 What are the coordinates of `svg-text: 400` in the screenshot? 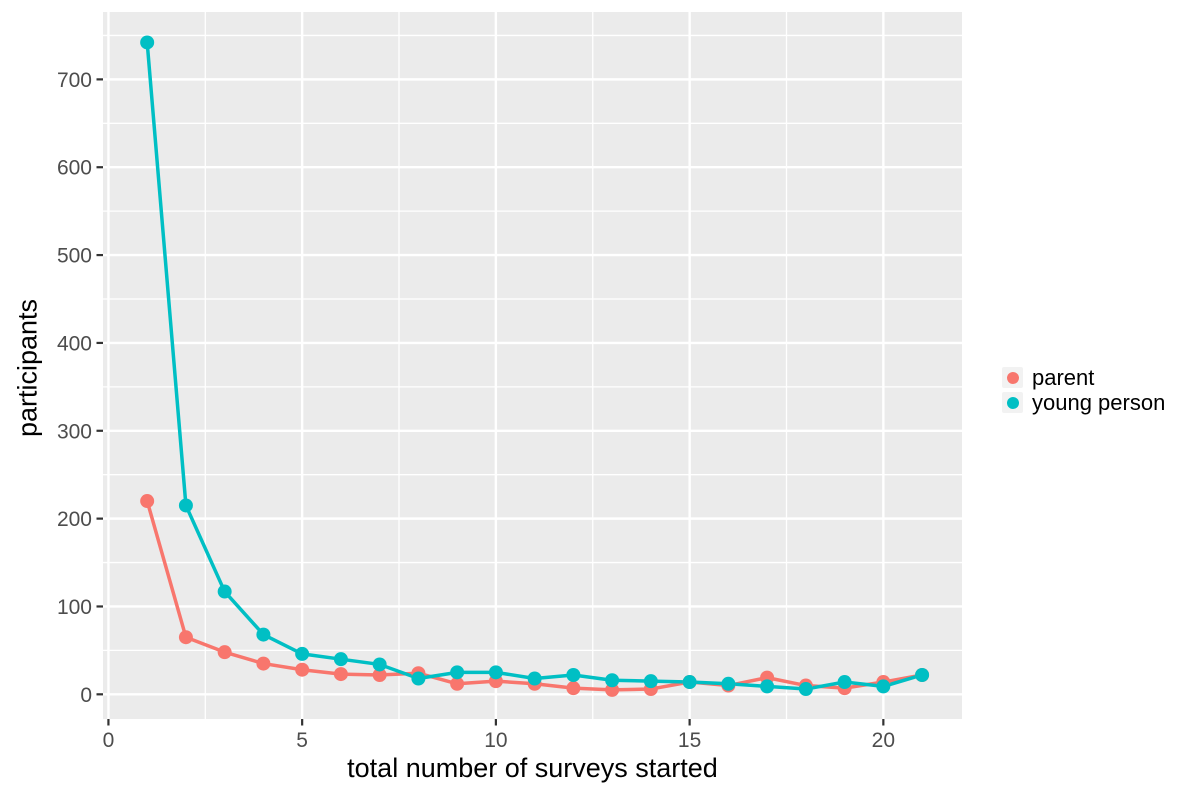 It's located at (74, 343).